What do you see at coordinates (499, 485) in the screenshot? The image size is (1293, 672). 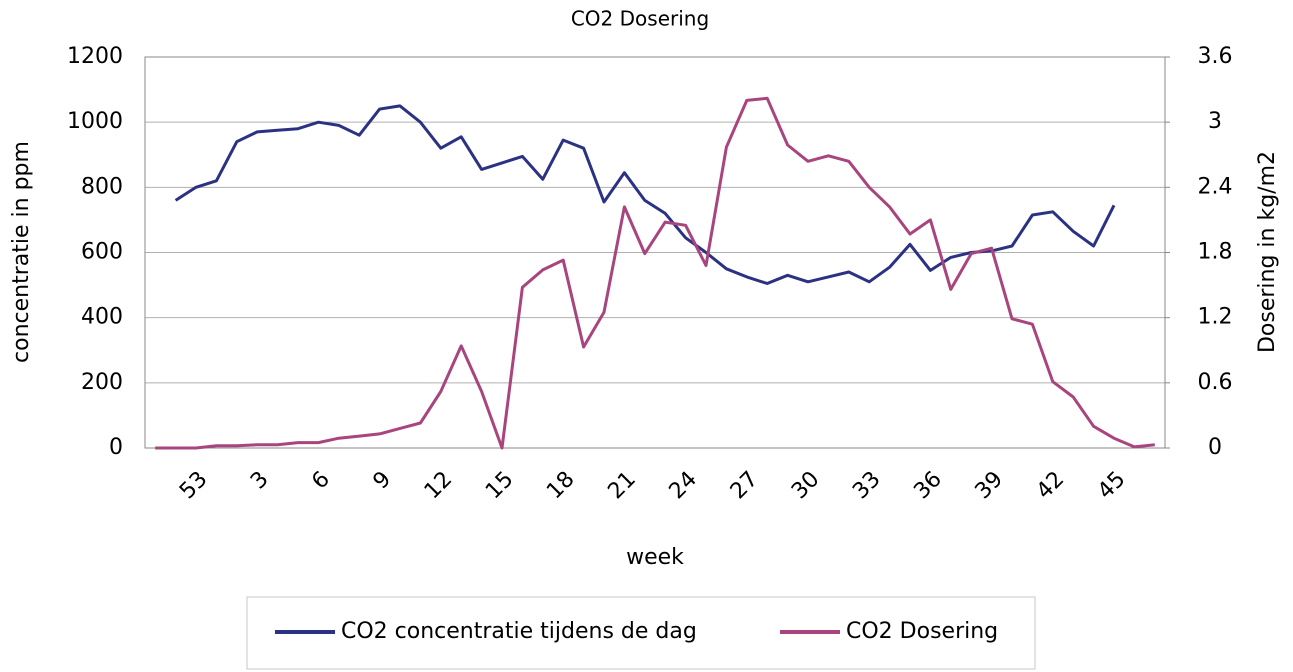 I see `x-tick-label: 15` at bounding box center [499, 485].